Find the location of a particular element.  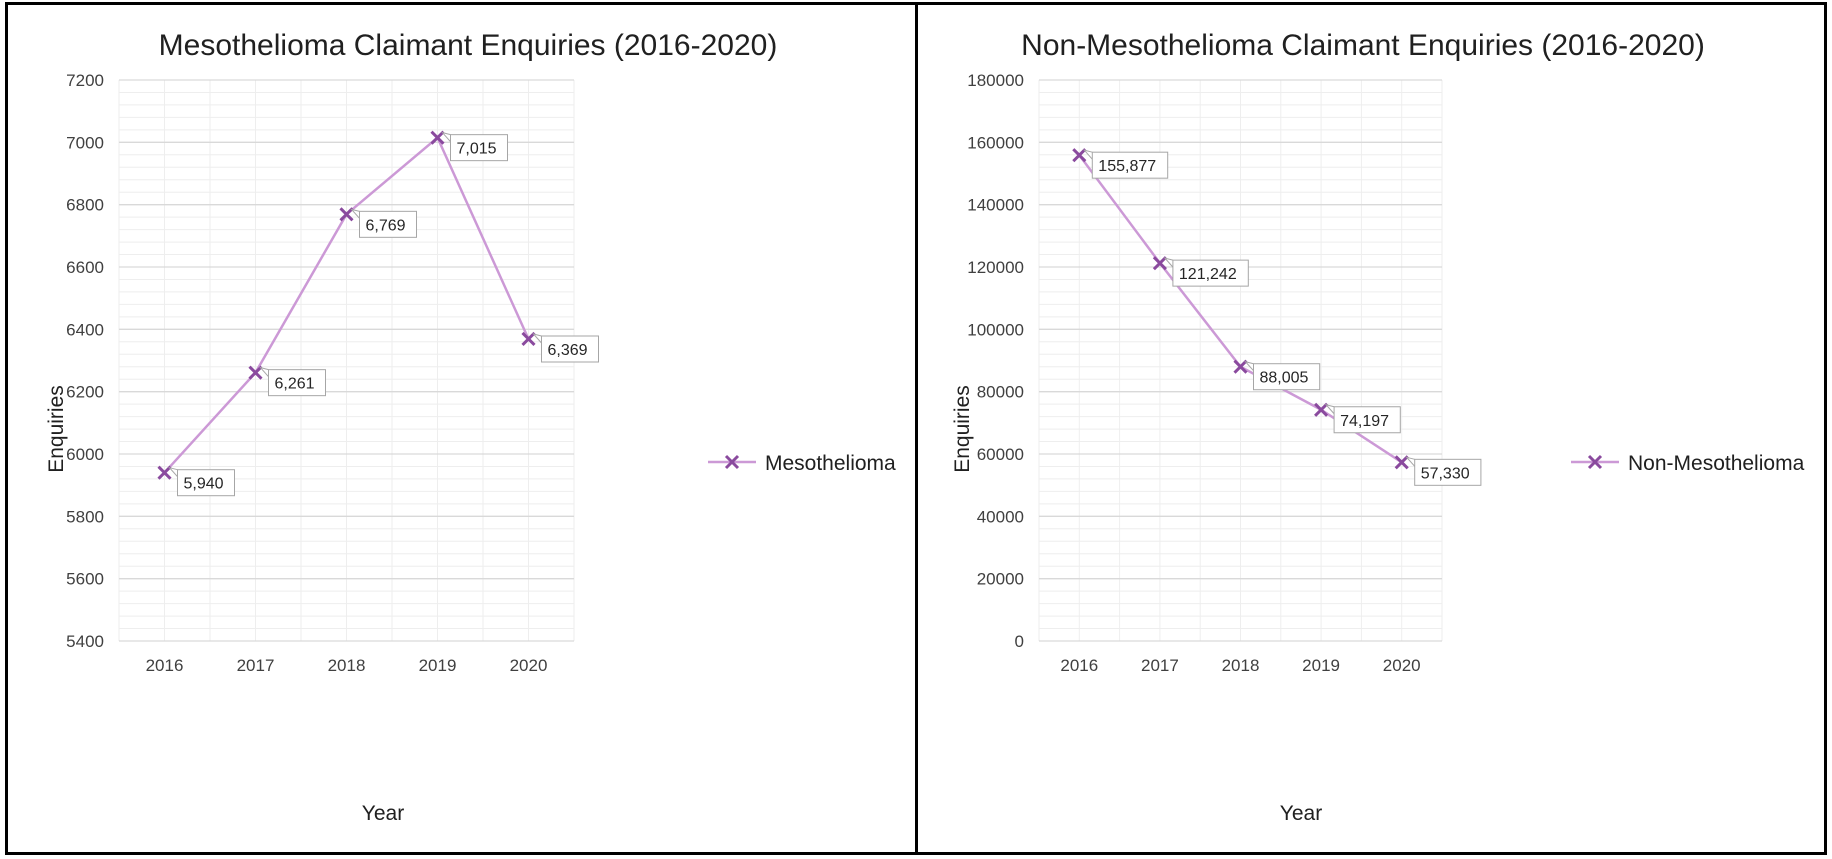

y-tick-label: 6800 is located at coordinates (85, 205).